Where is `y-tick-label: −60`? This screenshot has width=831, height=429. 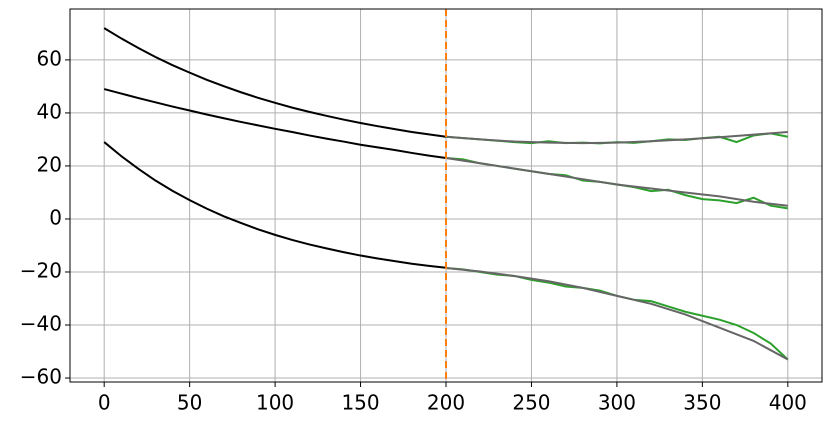 y-tick-label: −60 is located at coordinates (41, 377).